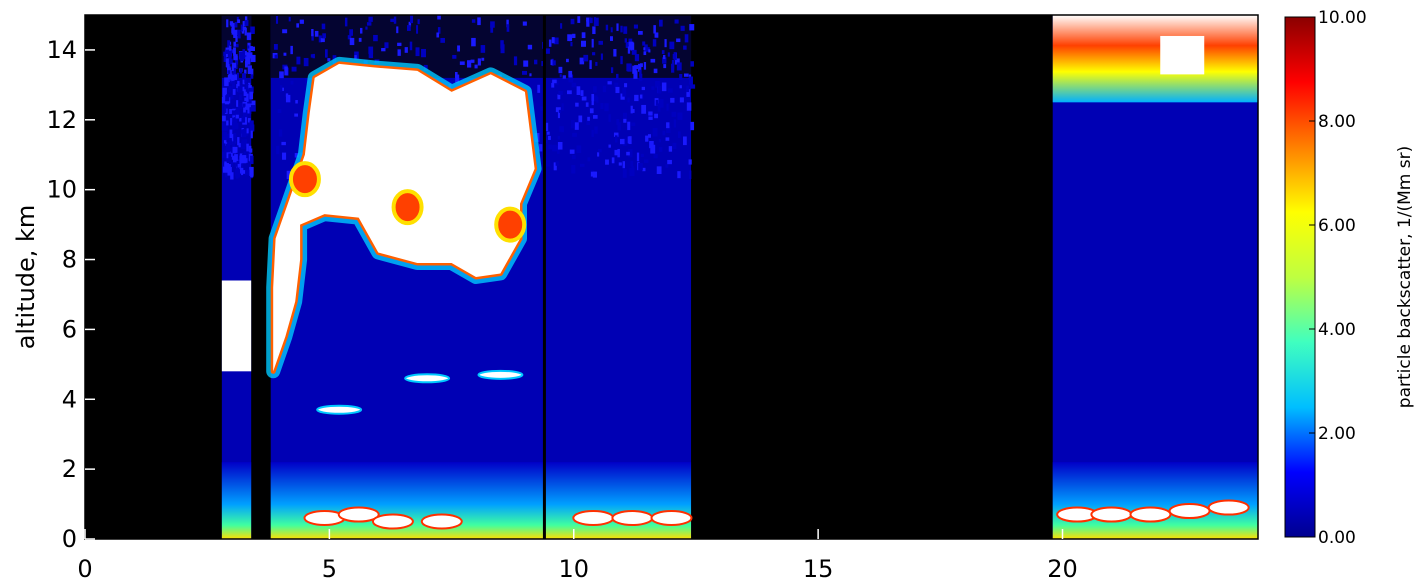  What do you see at coordinates (573, 569) in the screenshot?
I see `x-tick-label: 10` at bounding box center [573, 569].